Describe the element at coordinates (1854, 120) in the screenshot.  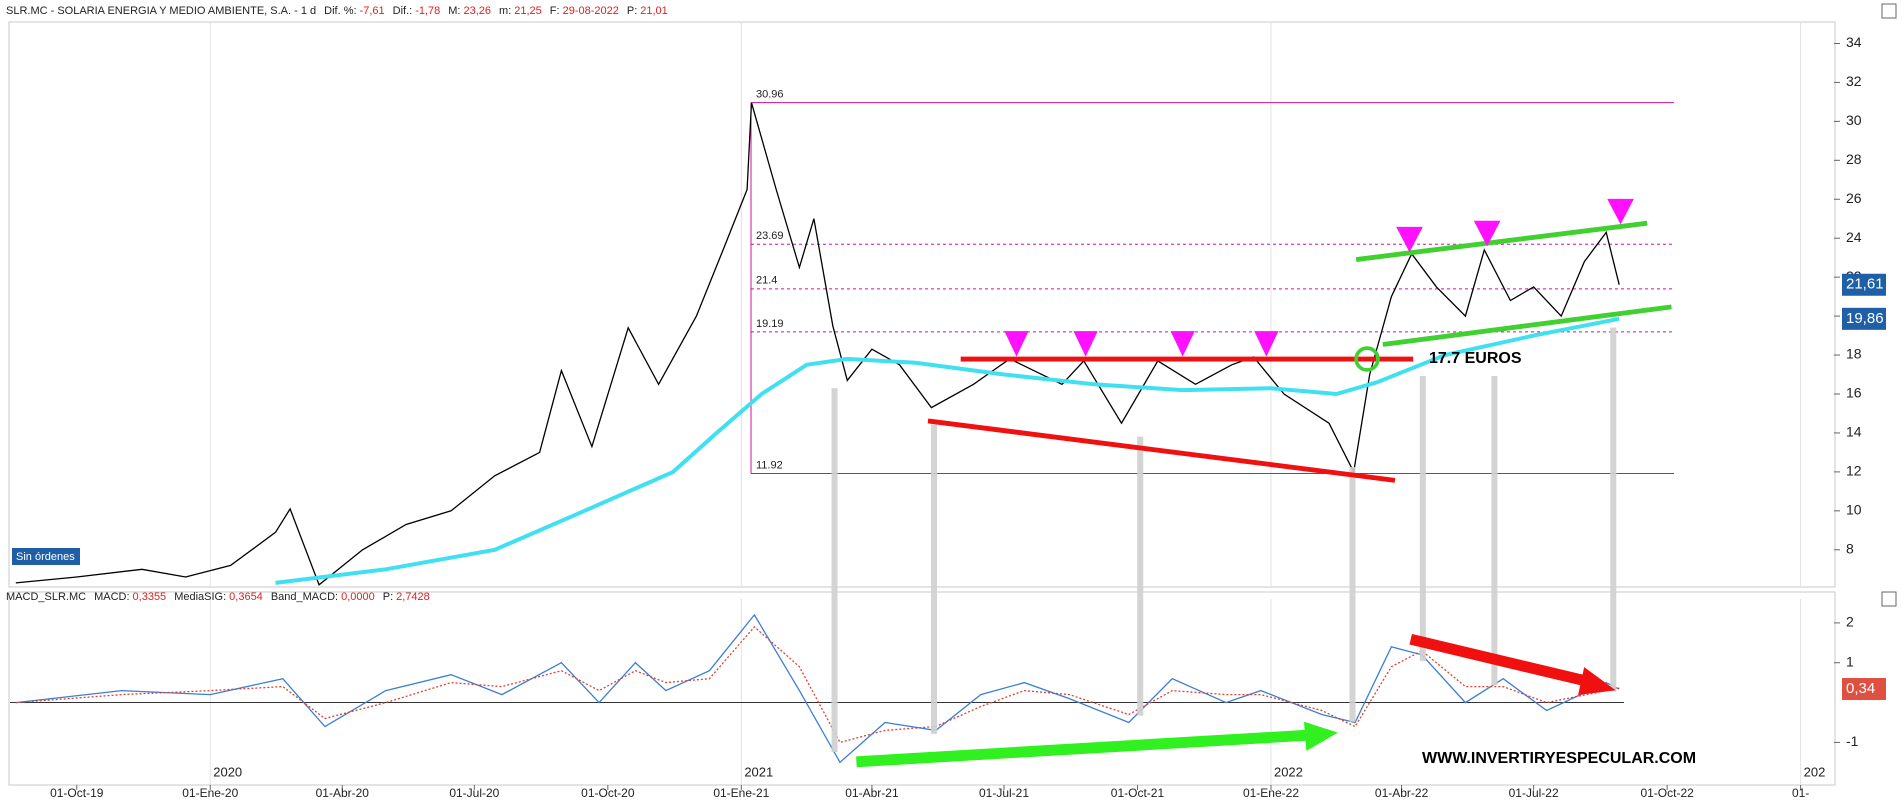
I see `y-tick-label: 30` at that location.